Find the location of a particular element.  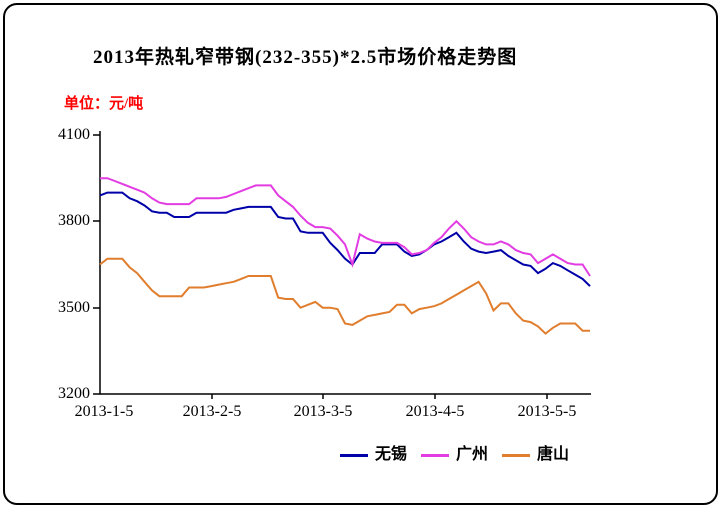

x-axis-ticks is located at coordinates (379, 396).